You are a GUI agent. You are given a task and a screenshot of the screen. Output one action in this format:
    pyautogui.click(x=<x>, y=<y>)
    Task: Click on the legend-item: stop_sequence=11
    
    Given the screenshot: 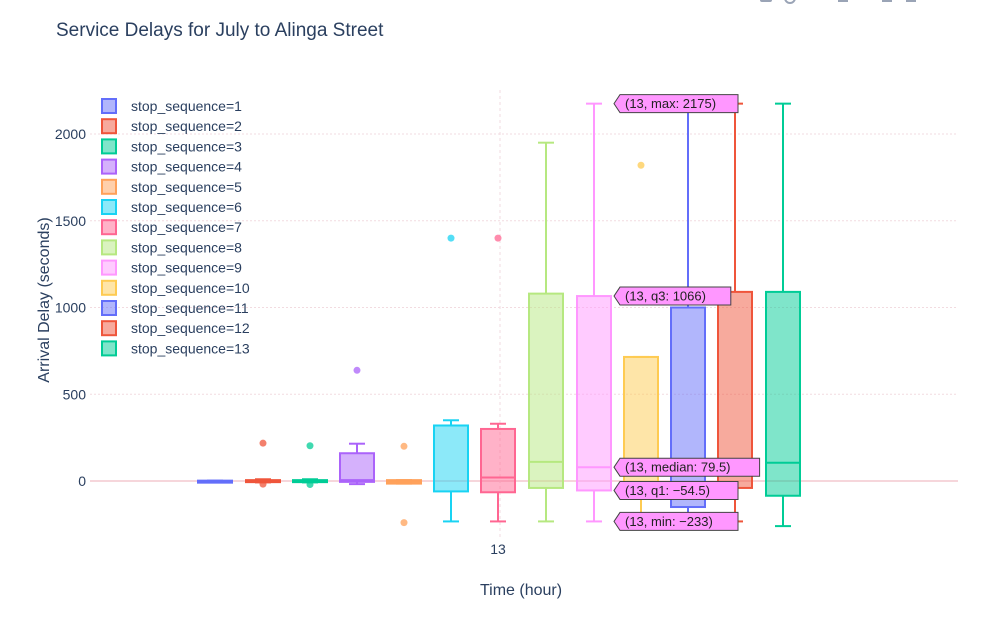 What is the action you would take?
    pyautogui.click(x=175, y=308)
    